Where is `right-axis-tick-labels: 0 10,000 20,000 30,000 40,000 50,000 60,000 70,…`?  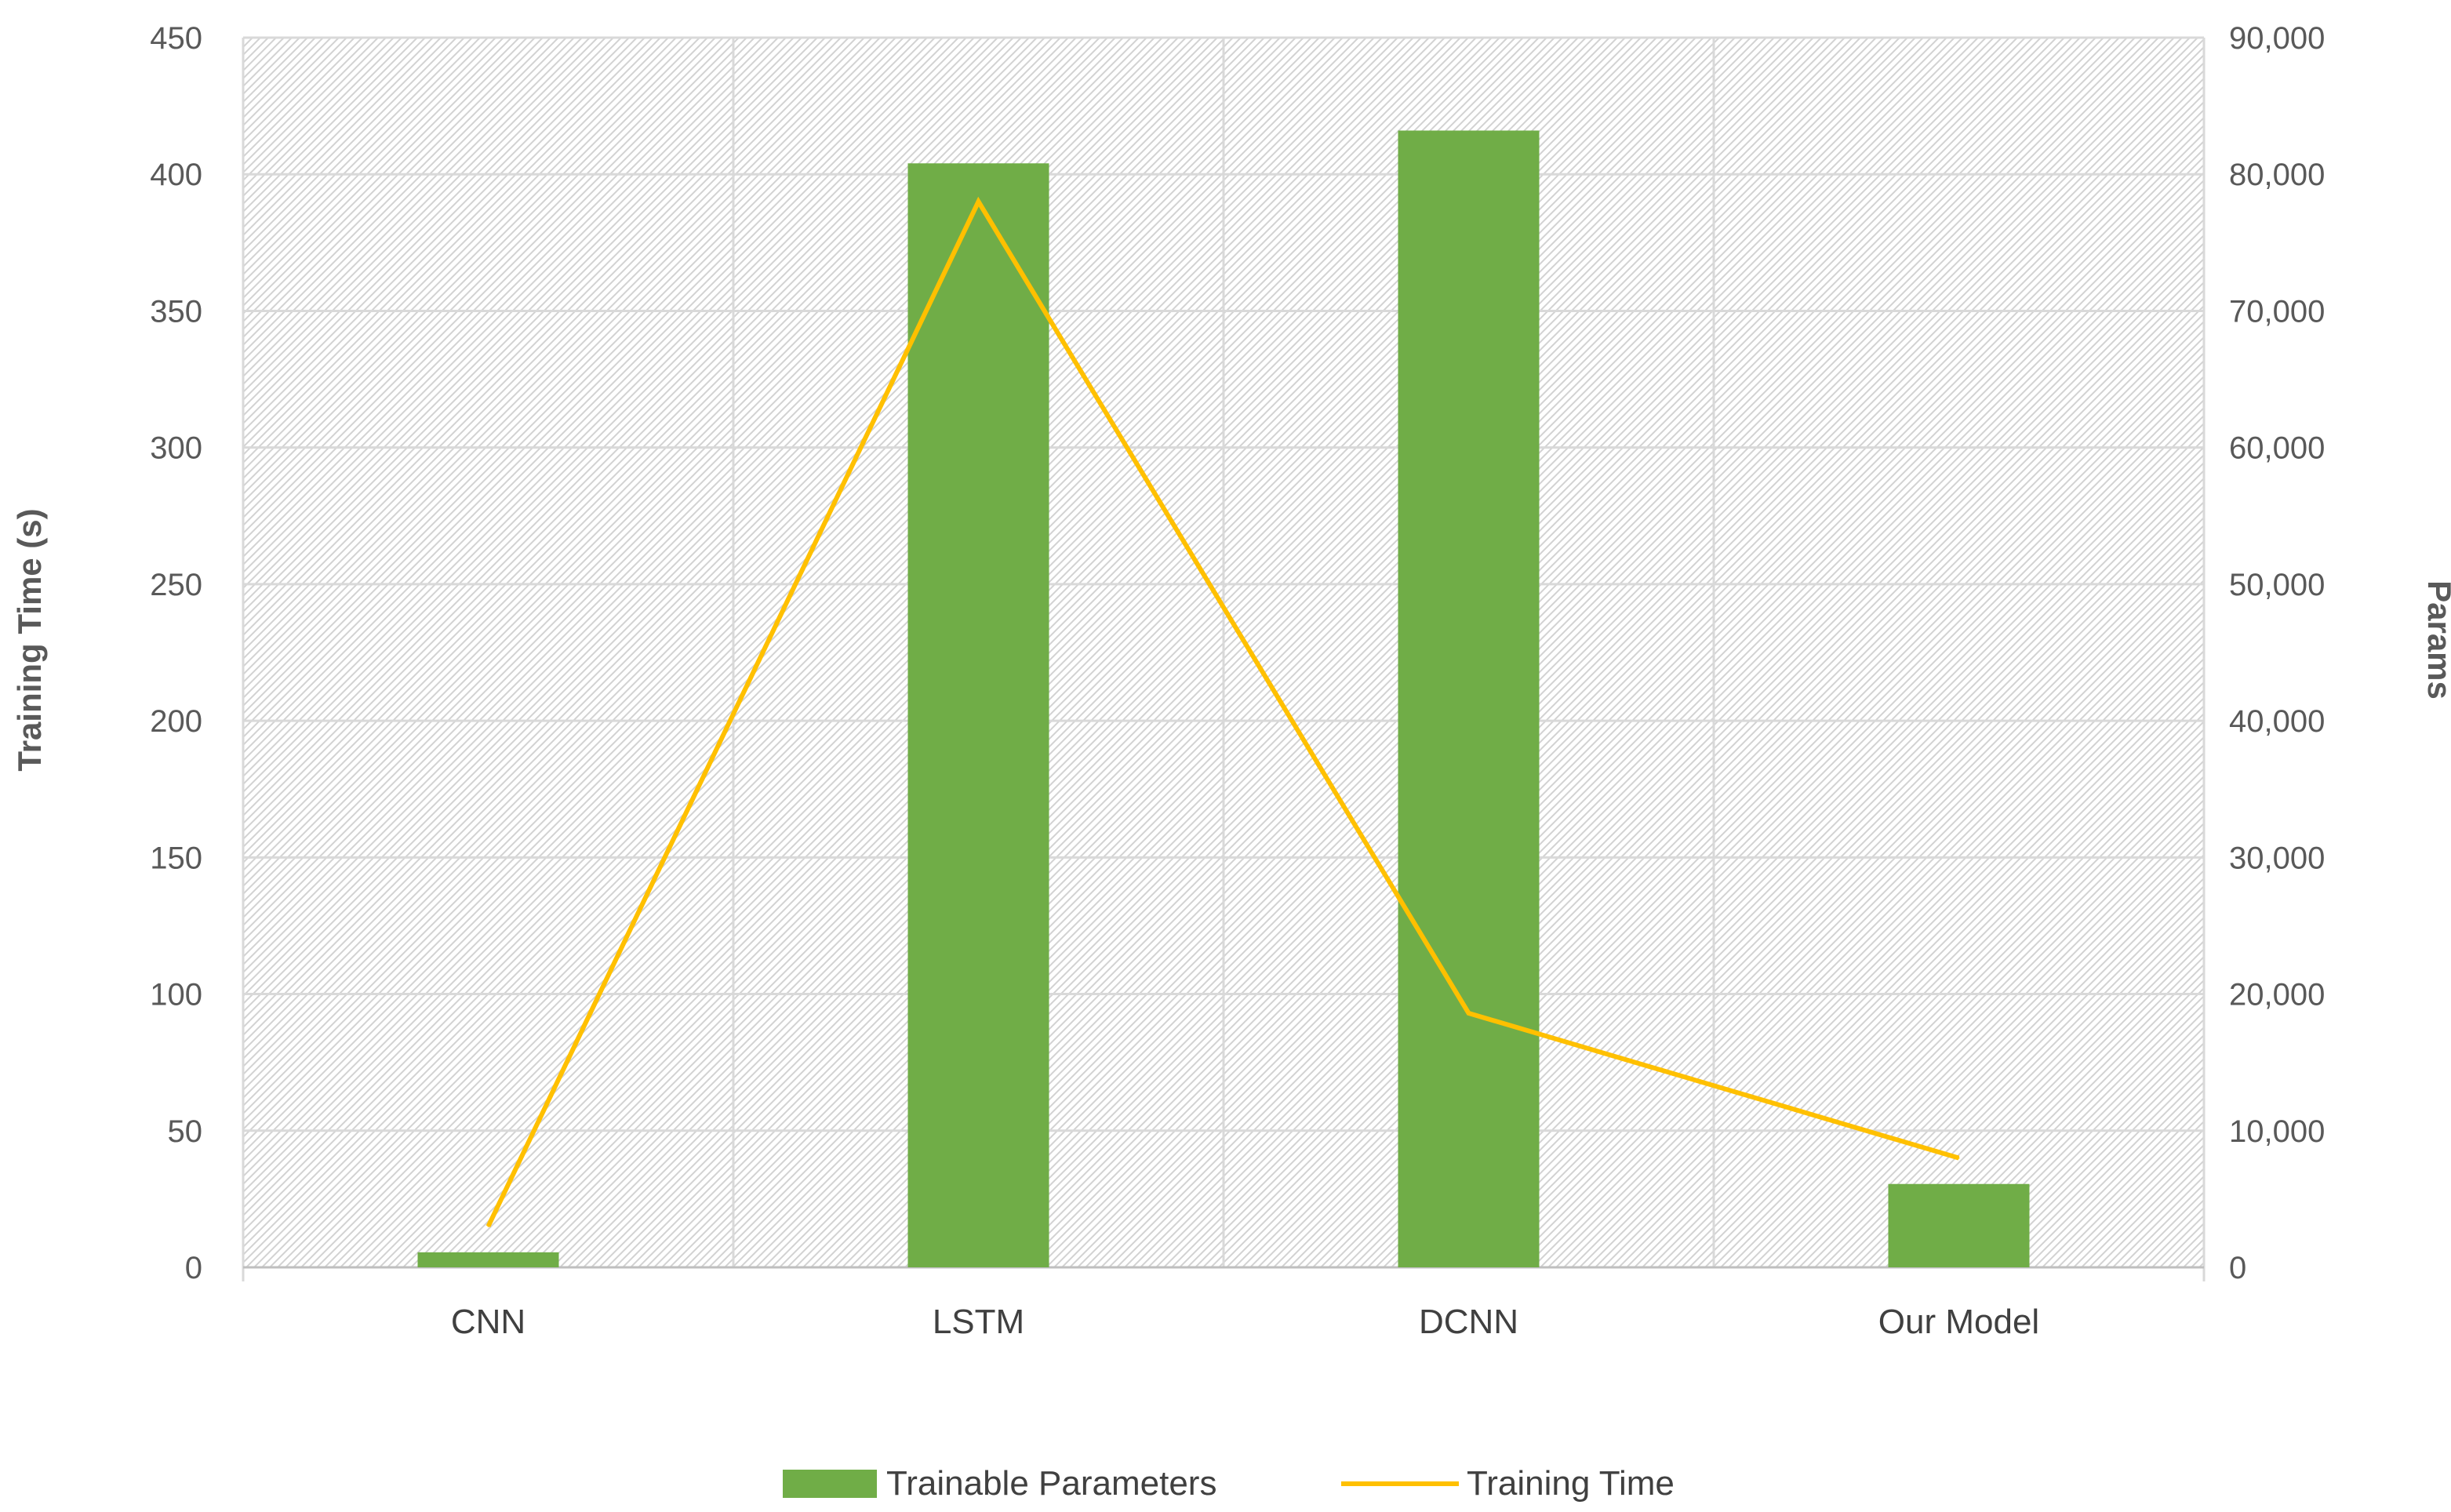 right-axis-tick-labels: 0 10,000 20,000 30,000 40,000 50,000 60,000 70,… is located at coordinates (2277, 653).